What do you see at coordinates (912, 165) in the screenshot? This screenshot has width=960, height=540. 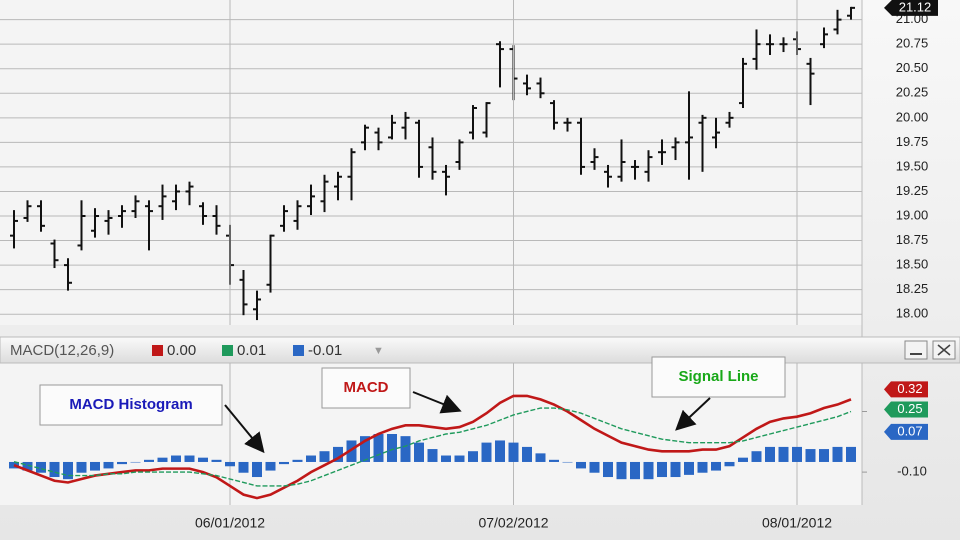 I see `y-tick-label: 19.50` at bounding box center [912, 165].